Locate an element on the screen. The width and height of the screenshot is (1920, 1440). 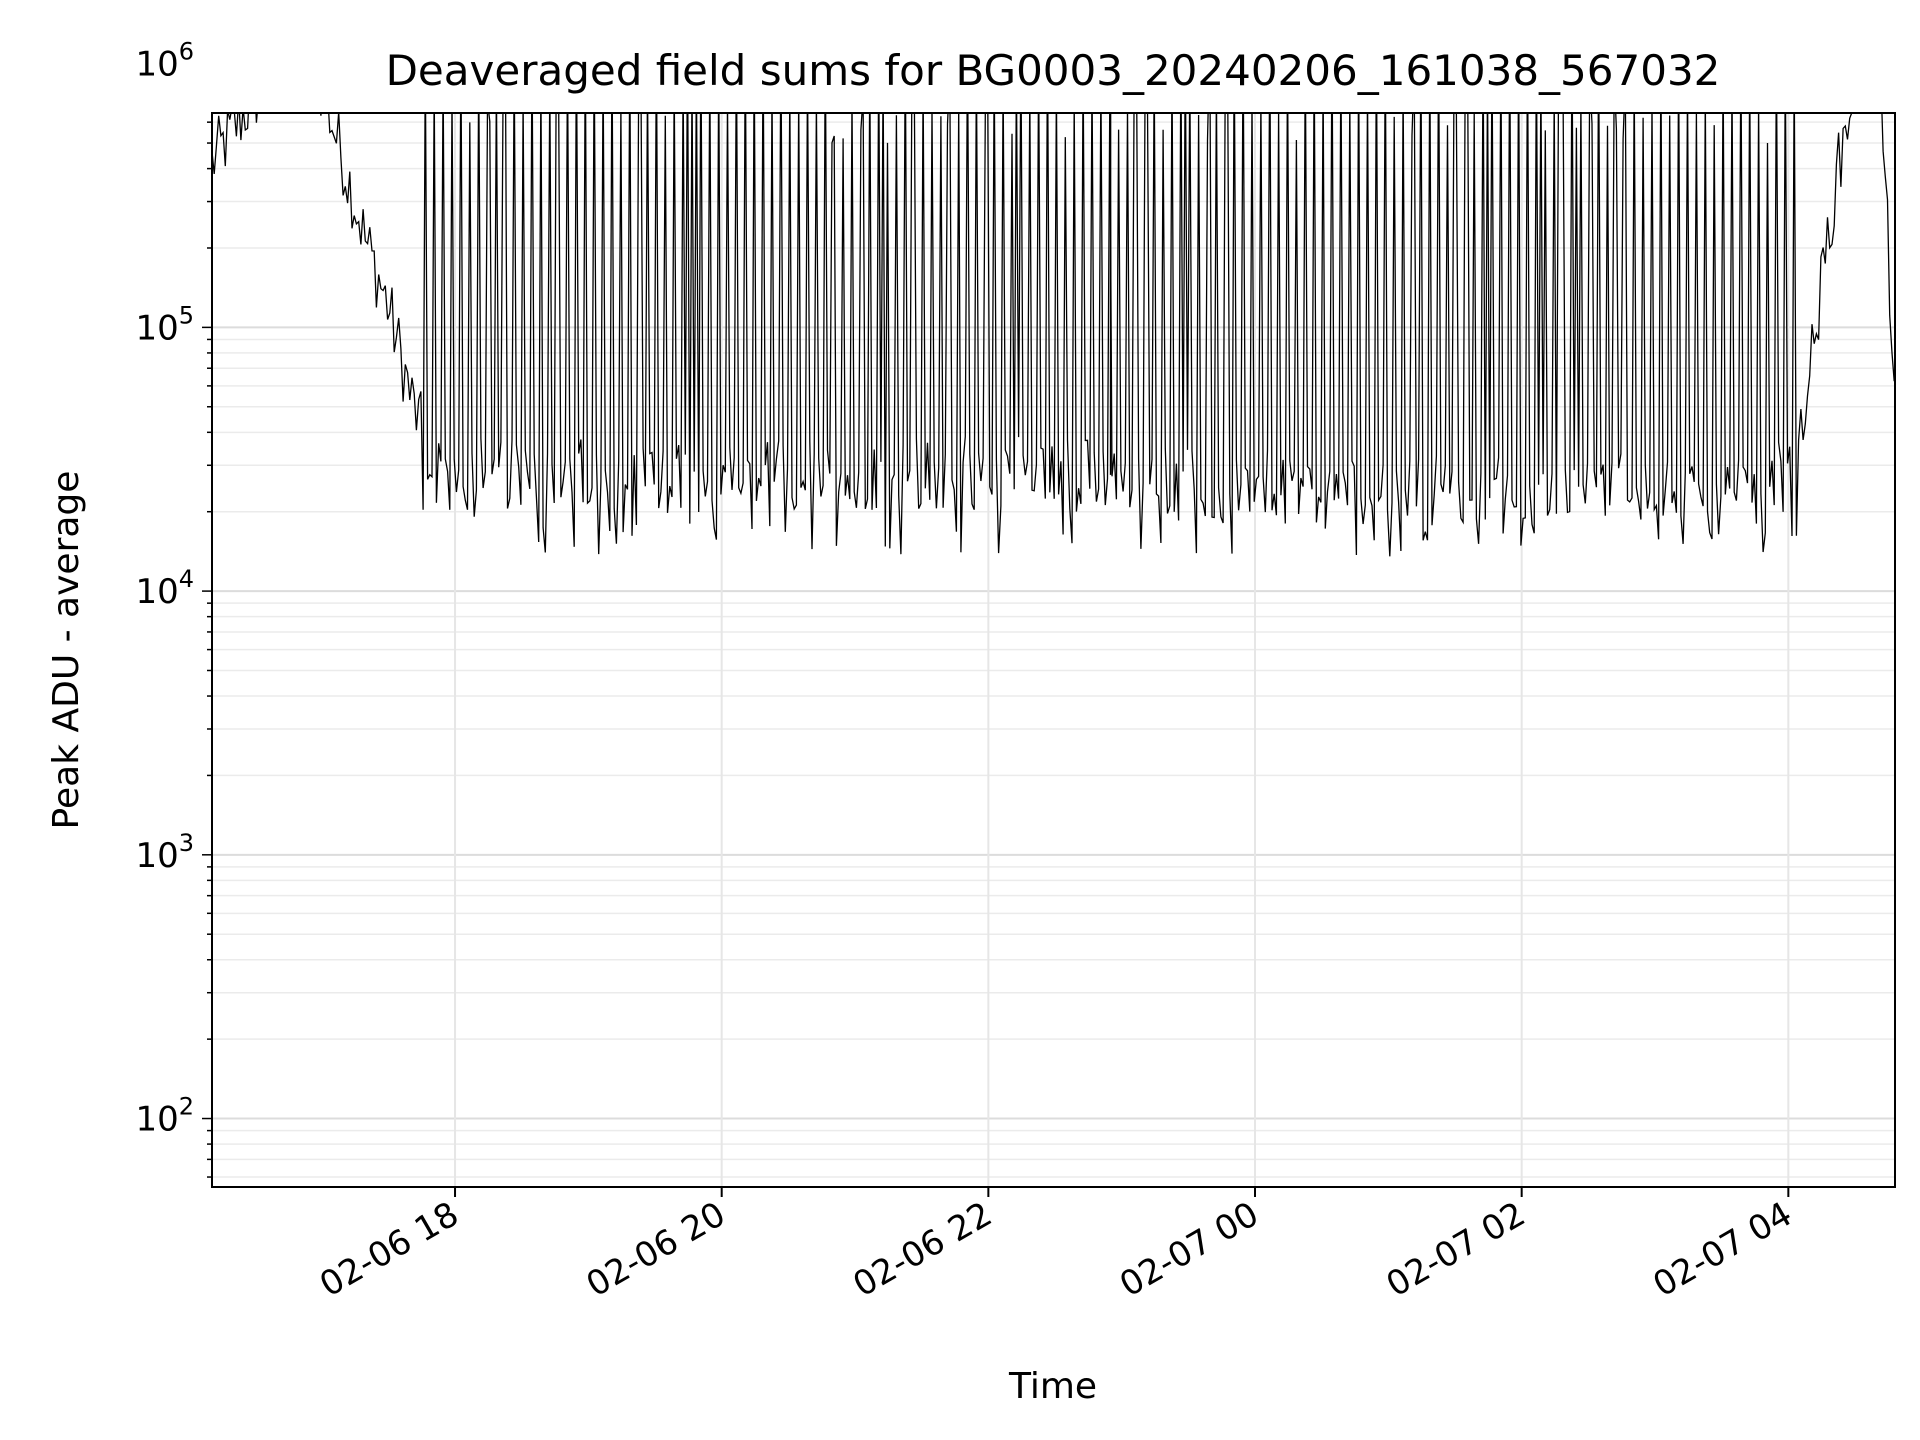
x-axis-label: Time is located at coordinates (1052, 1386).